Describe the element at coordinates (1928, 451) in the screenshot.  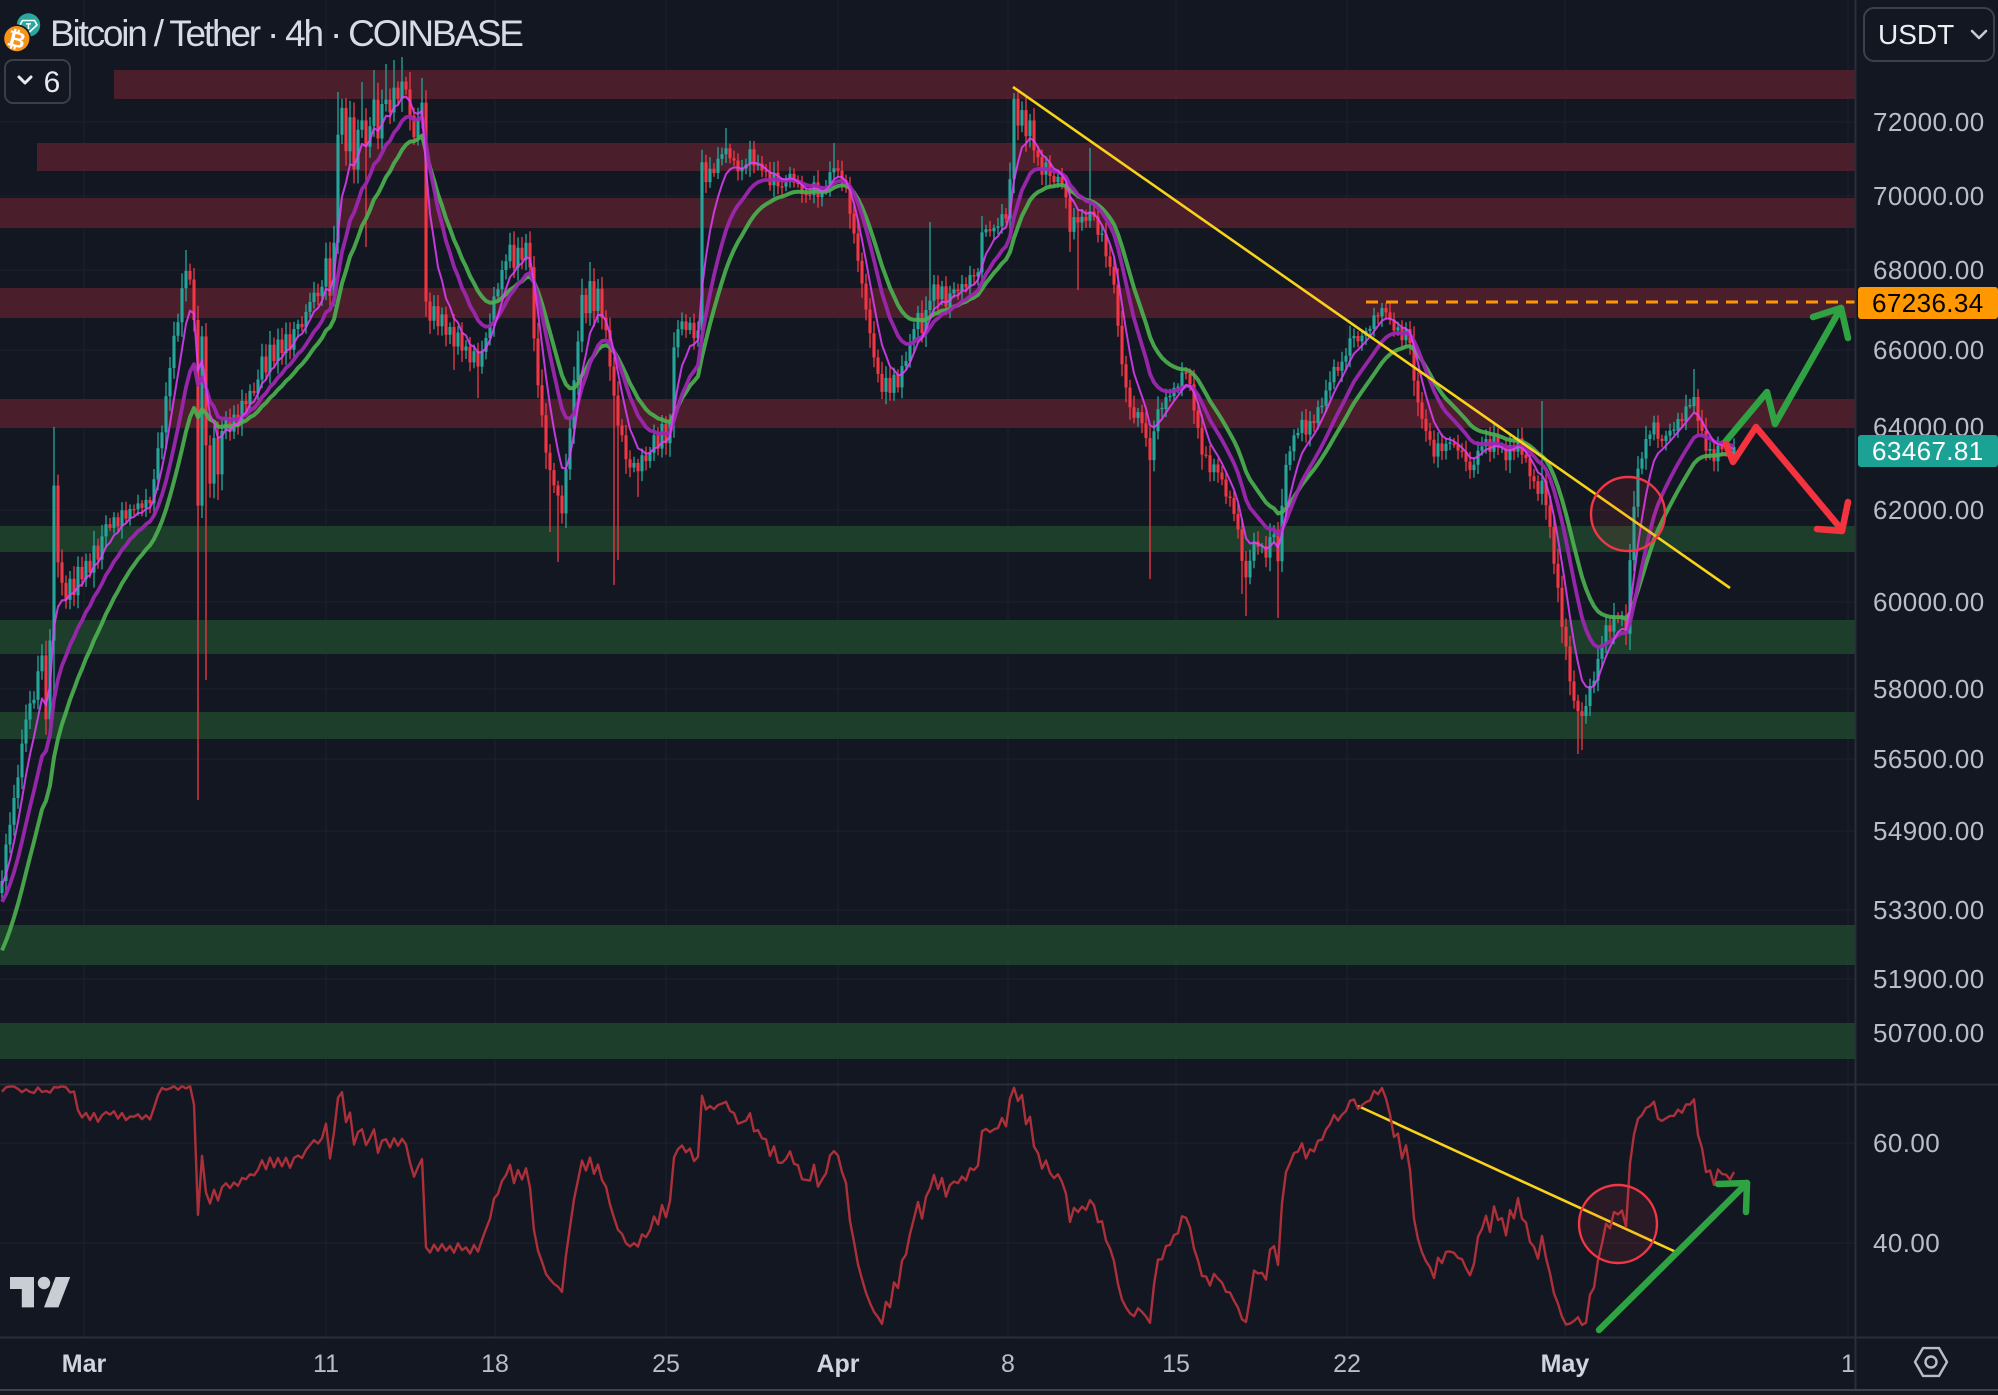
I see `svg-text: 63467.81` at that location.